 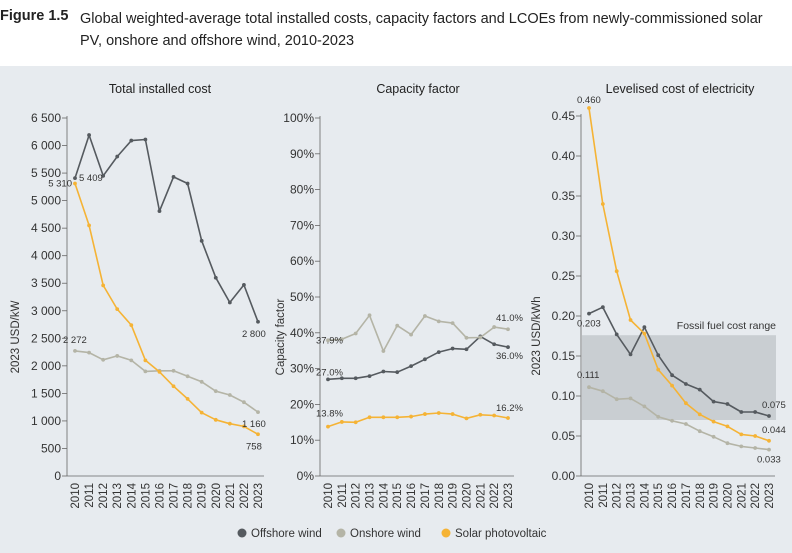 I want to click on data-label: 1 160, so click(x=254, y=424).